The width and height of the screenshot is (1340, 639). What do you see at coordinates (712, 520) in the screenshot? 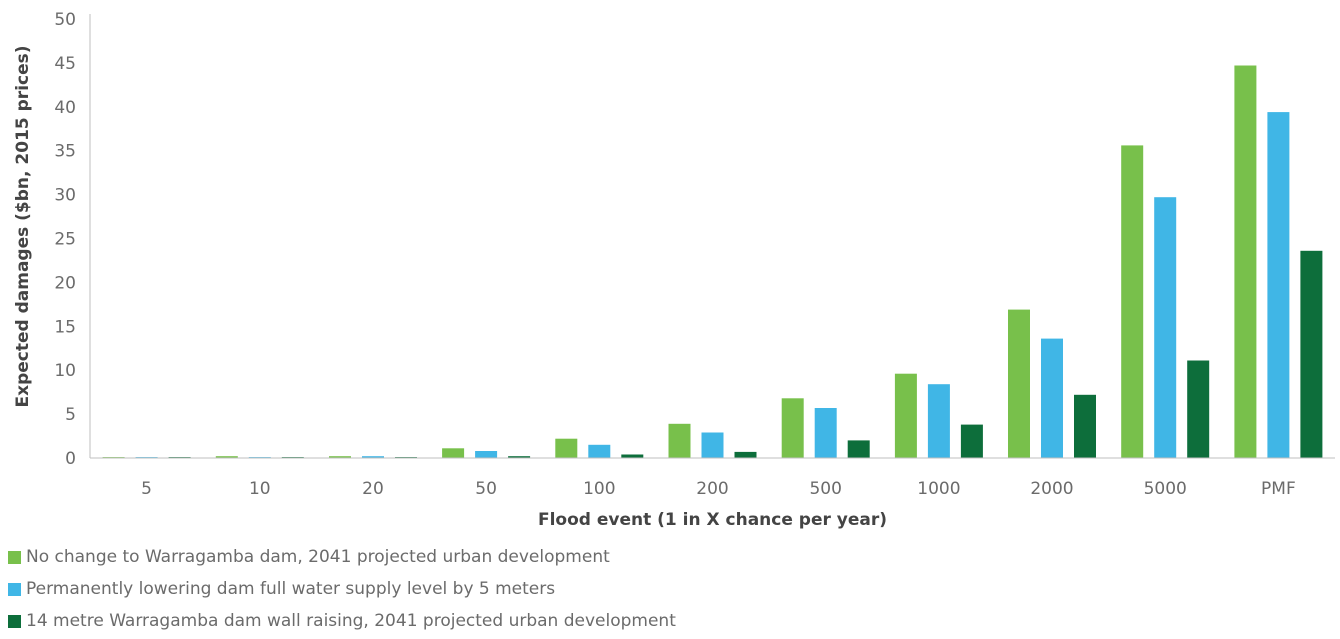
I see `x-axis-title: Flood event (1 in X chance per year)` at bounding box center [712, 520].